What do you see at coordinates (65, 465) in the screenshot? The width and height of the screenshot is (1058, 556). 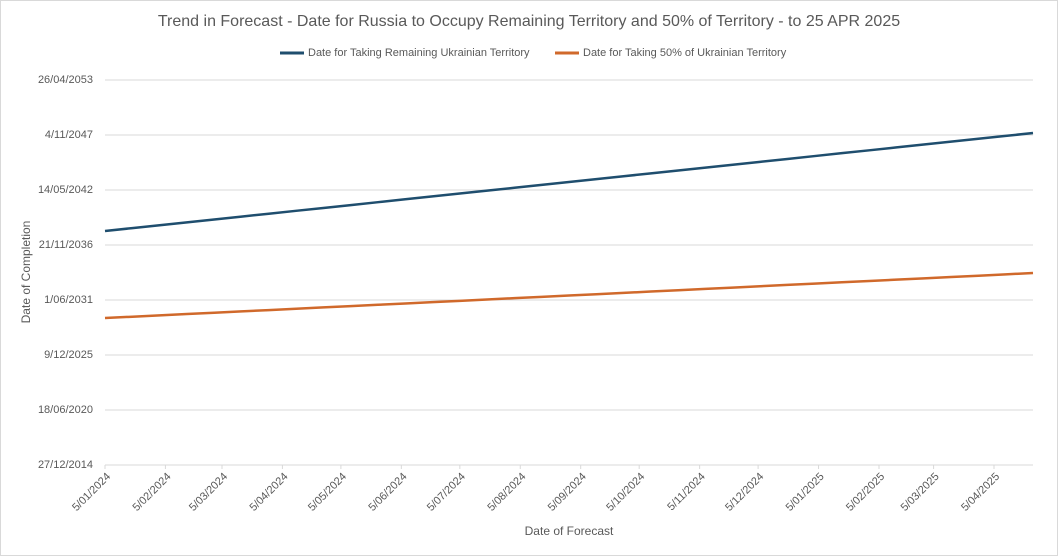 I see `y-tick-label: 27/12/2014` at bounding box center [65, 465].